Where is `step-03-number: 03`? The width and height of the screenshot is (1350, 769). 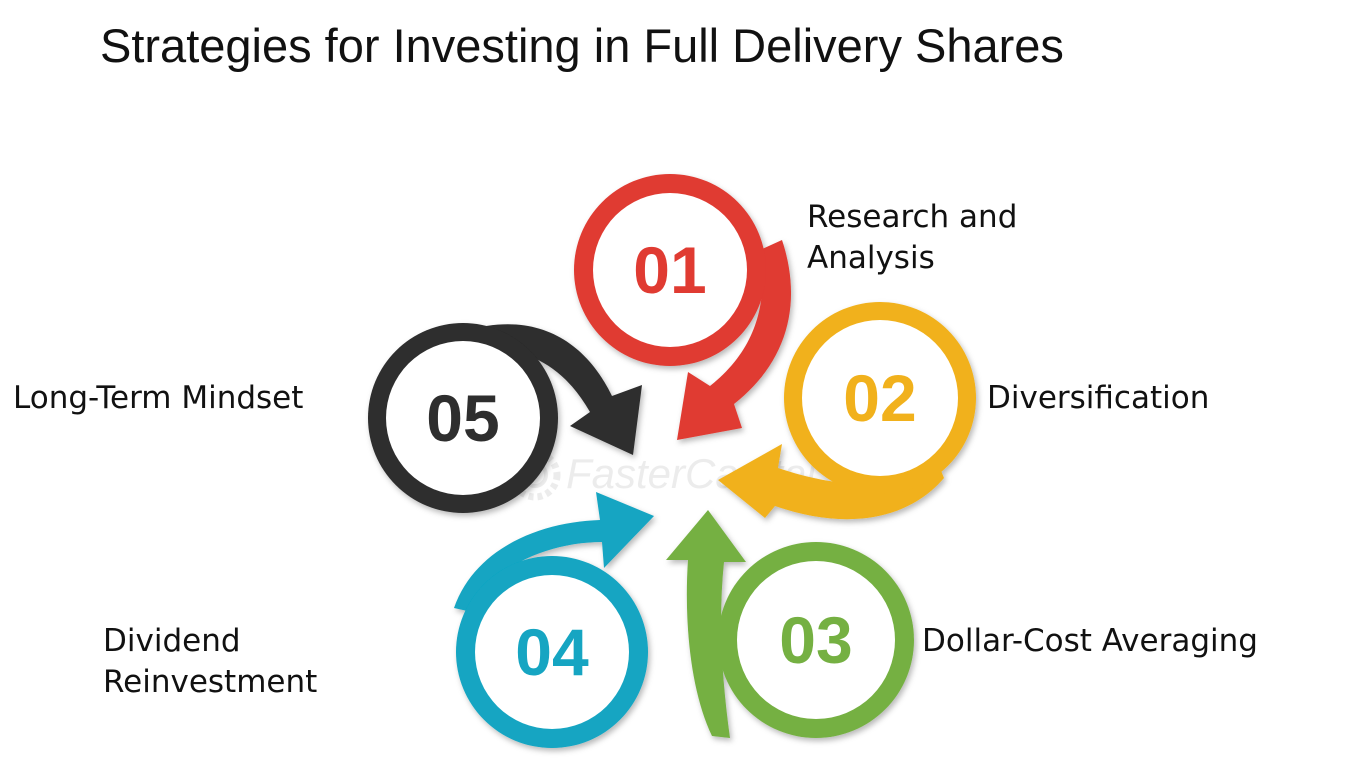
step-03-number: 03 is located at coordinates (815, 640).